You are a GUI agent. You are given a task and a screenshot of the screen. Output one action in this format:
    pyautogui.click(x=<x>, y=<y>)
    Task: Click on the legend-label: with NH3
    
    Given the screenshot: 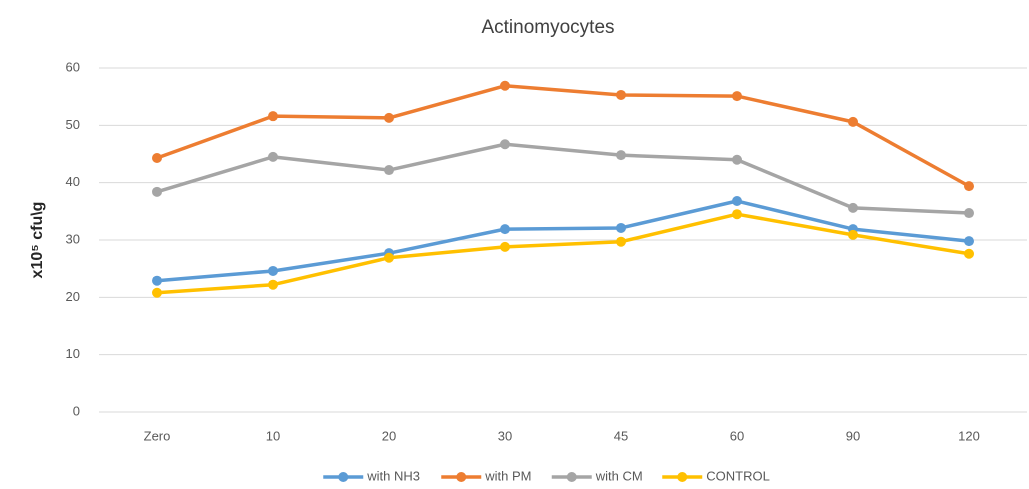 What is the action you would take?
    pyautogui.click(x=393, y=475)
    